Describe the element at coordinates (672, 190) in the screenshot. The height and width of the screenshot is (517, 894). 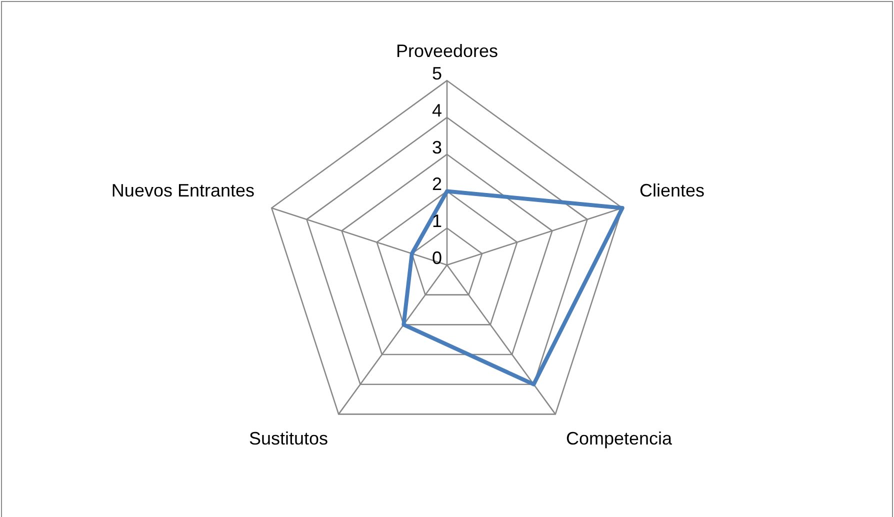
I see `spoke-label: Clientes` at that location.